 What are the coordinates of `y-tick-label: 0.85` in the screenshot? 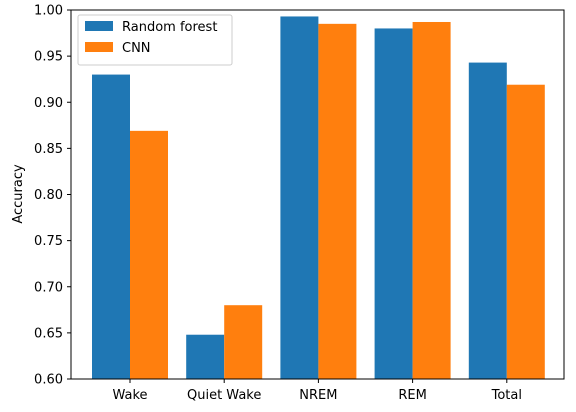 It's located at (48, 149).